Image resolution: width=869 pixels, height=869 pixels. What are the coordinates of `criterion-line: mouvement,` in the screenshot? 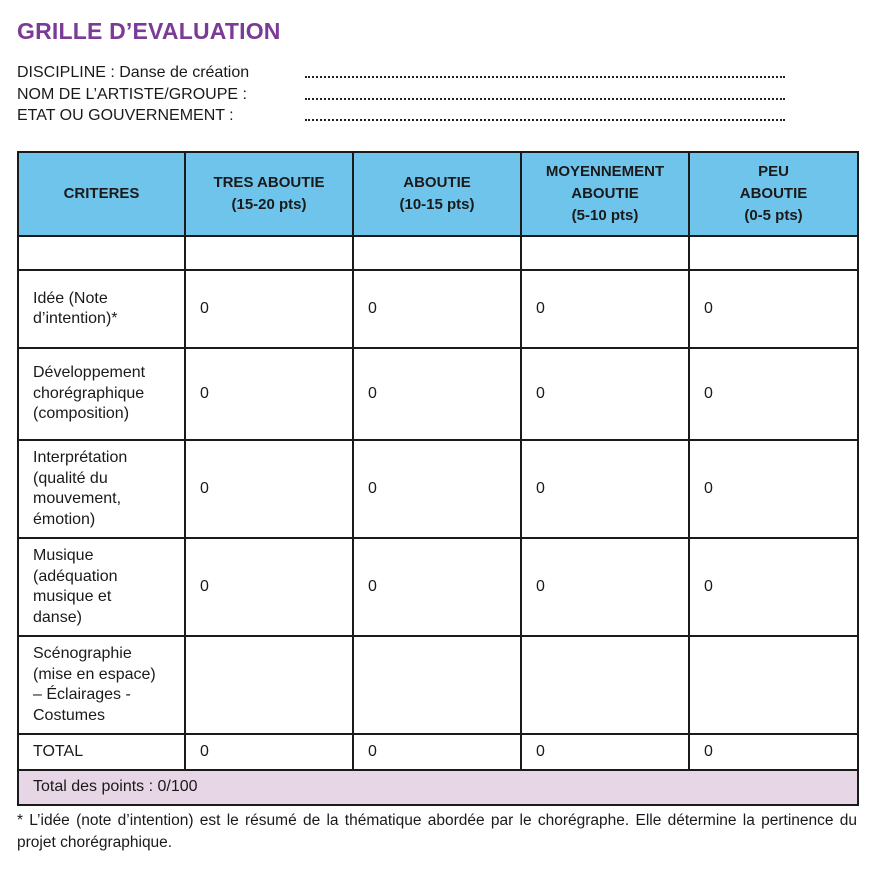 It's located at (77, 498).